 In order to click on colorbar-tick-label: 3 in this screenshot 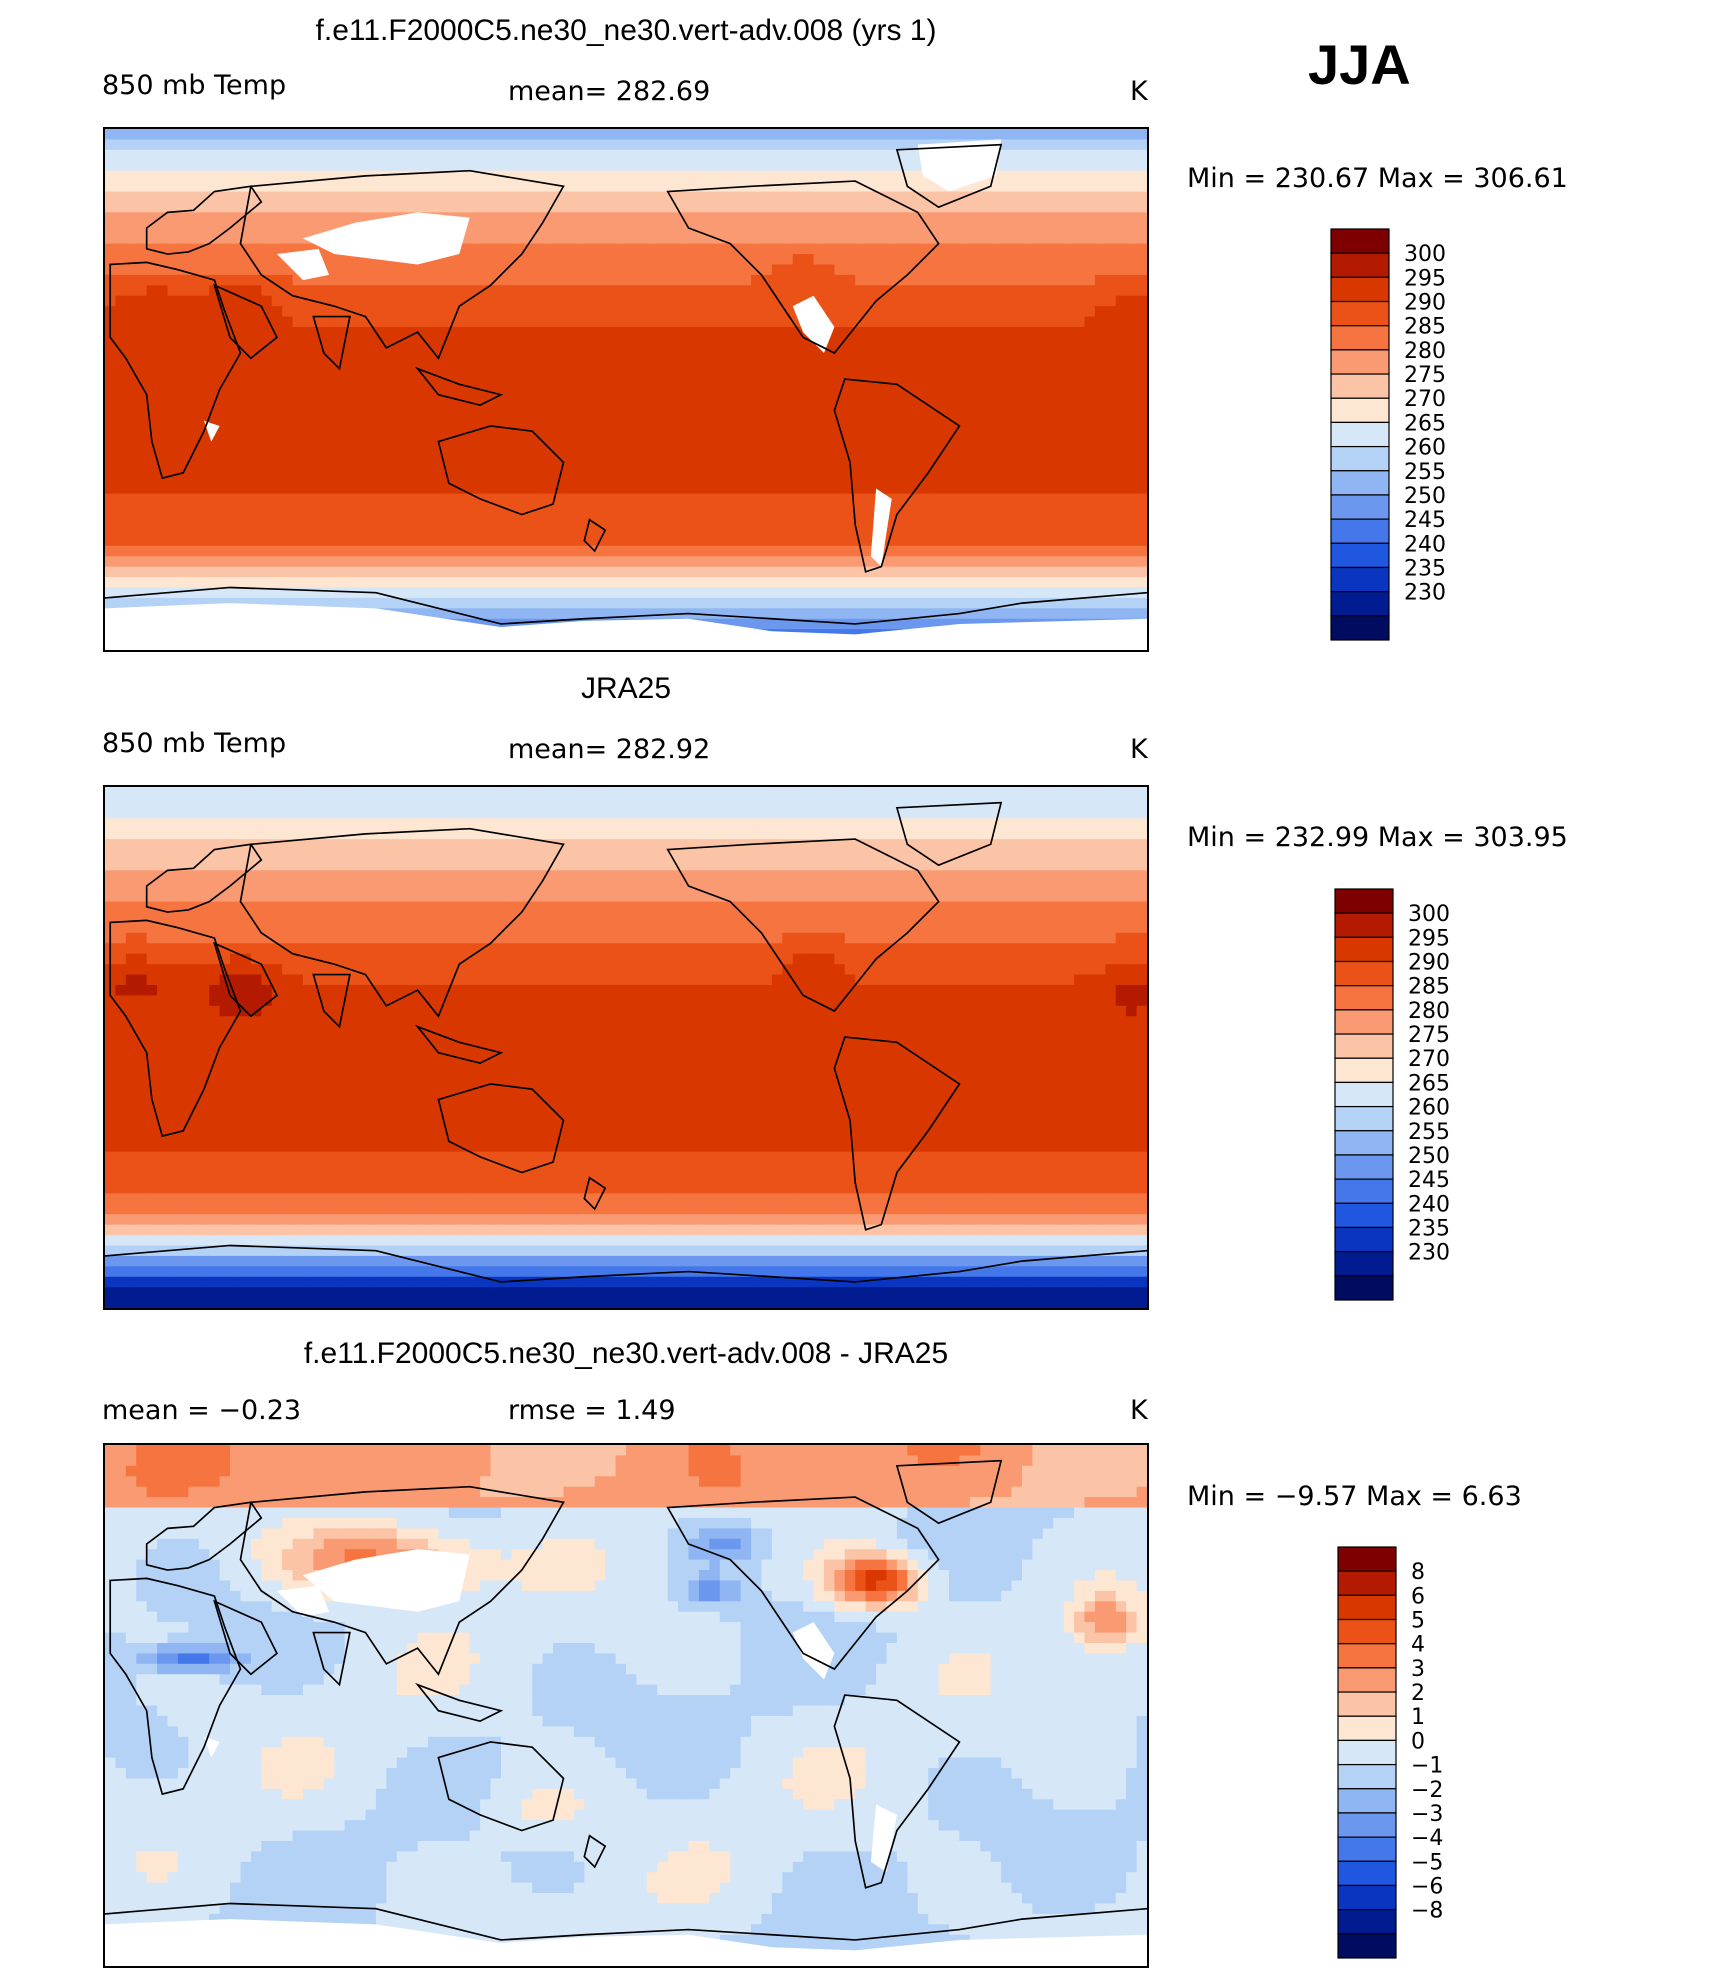, I will do `click(1418, 1669)`.